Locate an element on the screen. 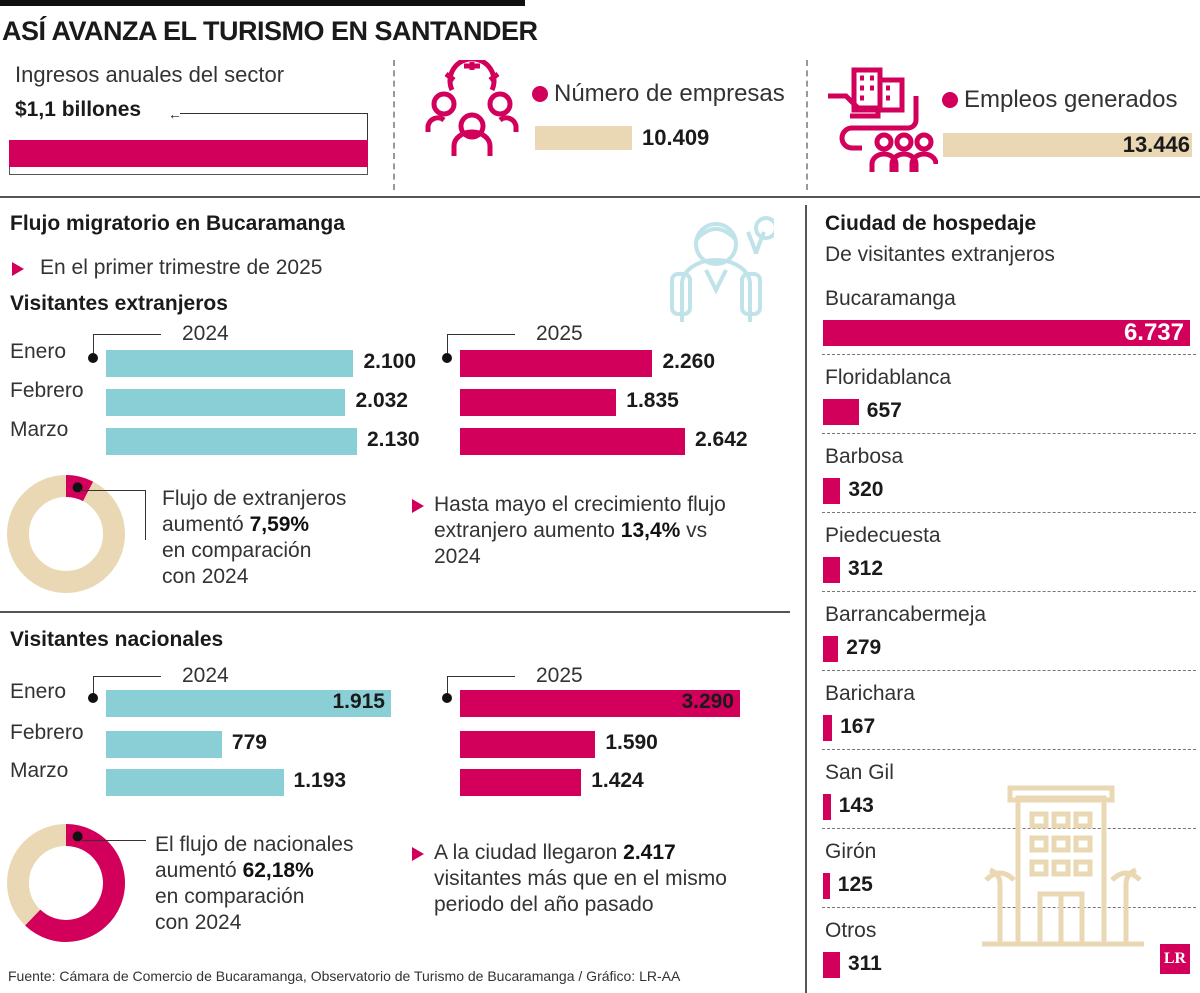 Image resolution: width=1200 pixels, height=993 pixels. extranjeros-title: Visitantes extranjeros is located at coordinates (119, 303).